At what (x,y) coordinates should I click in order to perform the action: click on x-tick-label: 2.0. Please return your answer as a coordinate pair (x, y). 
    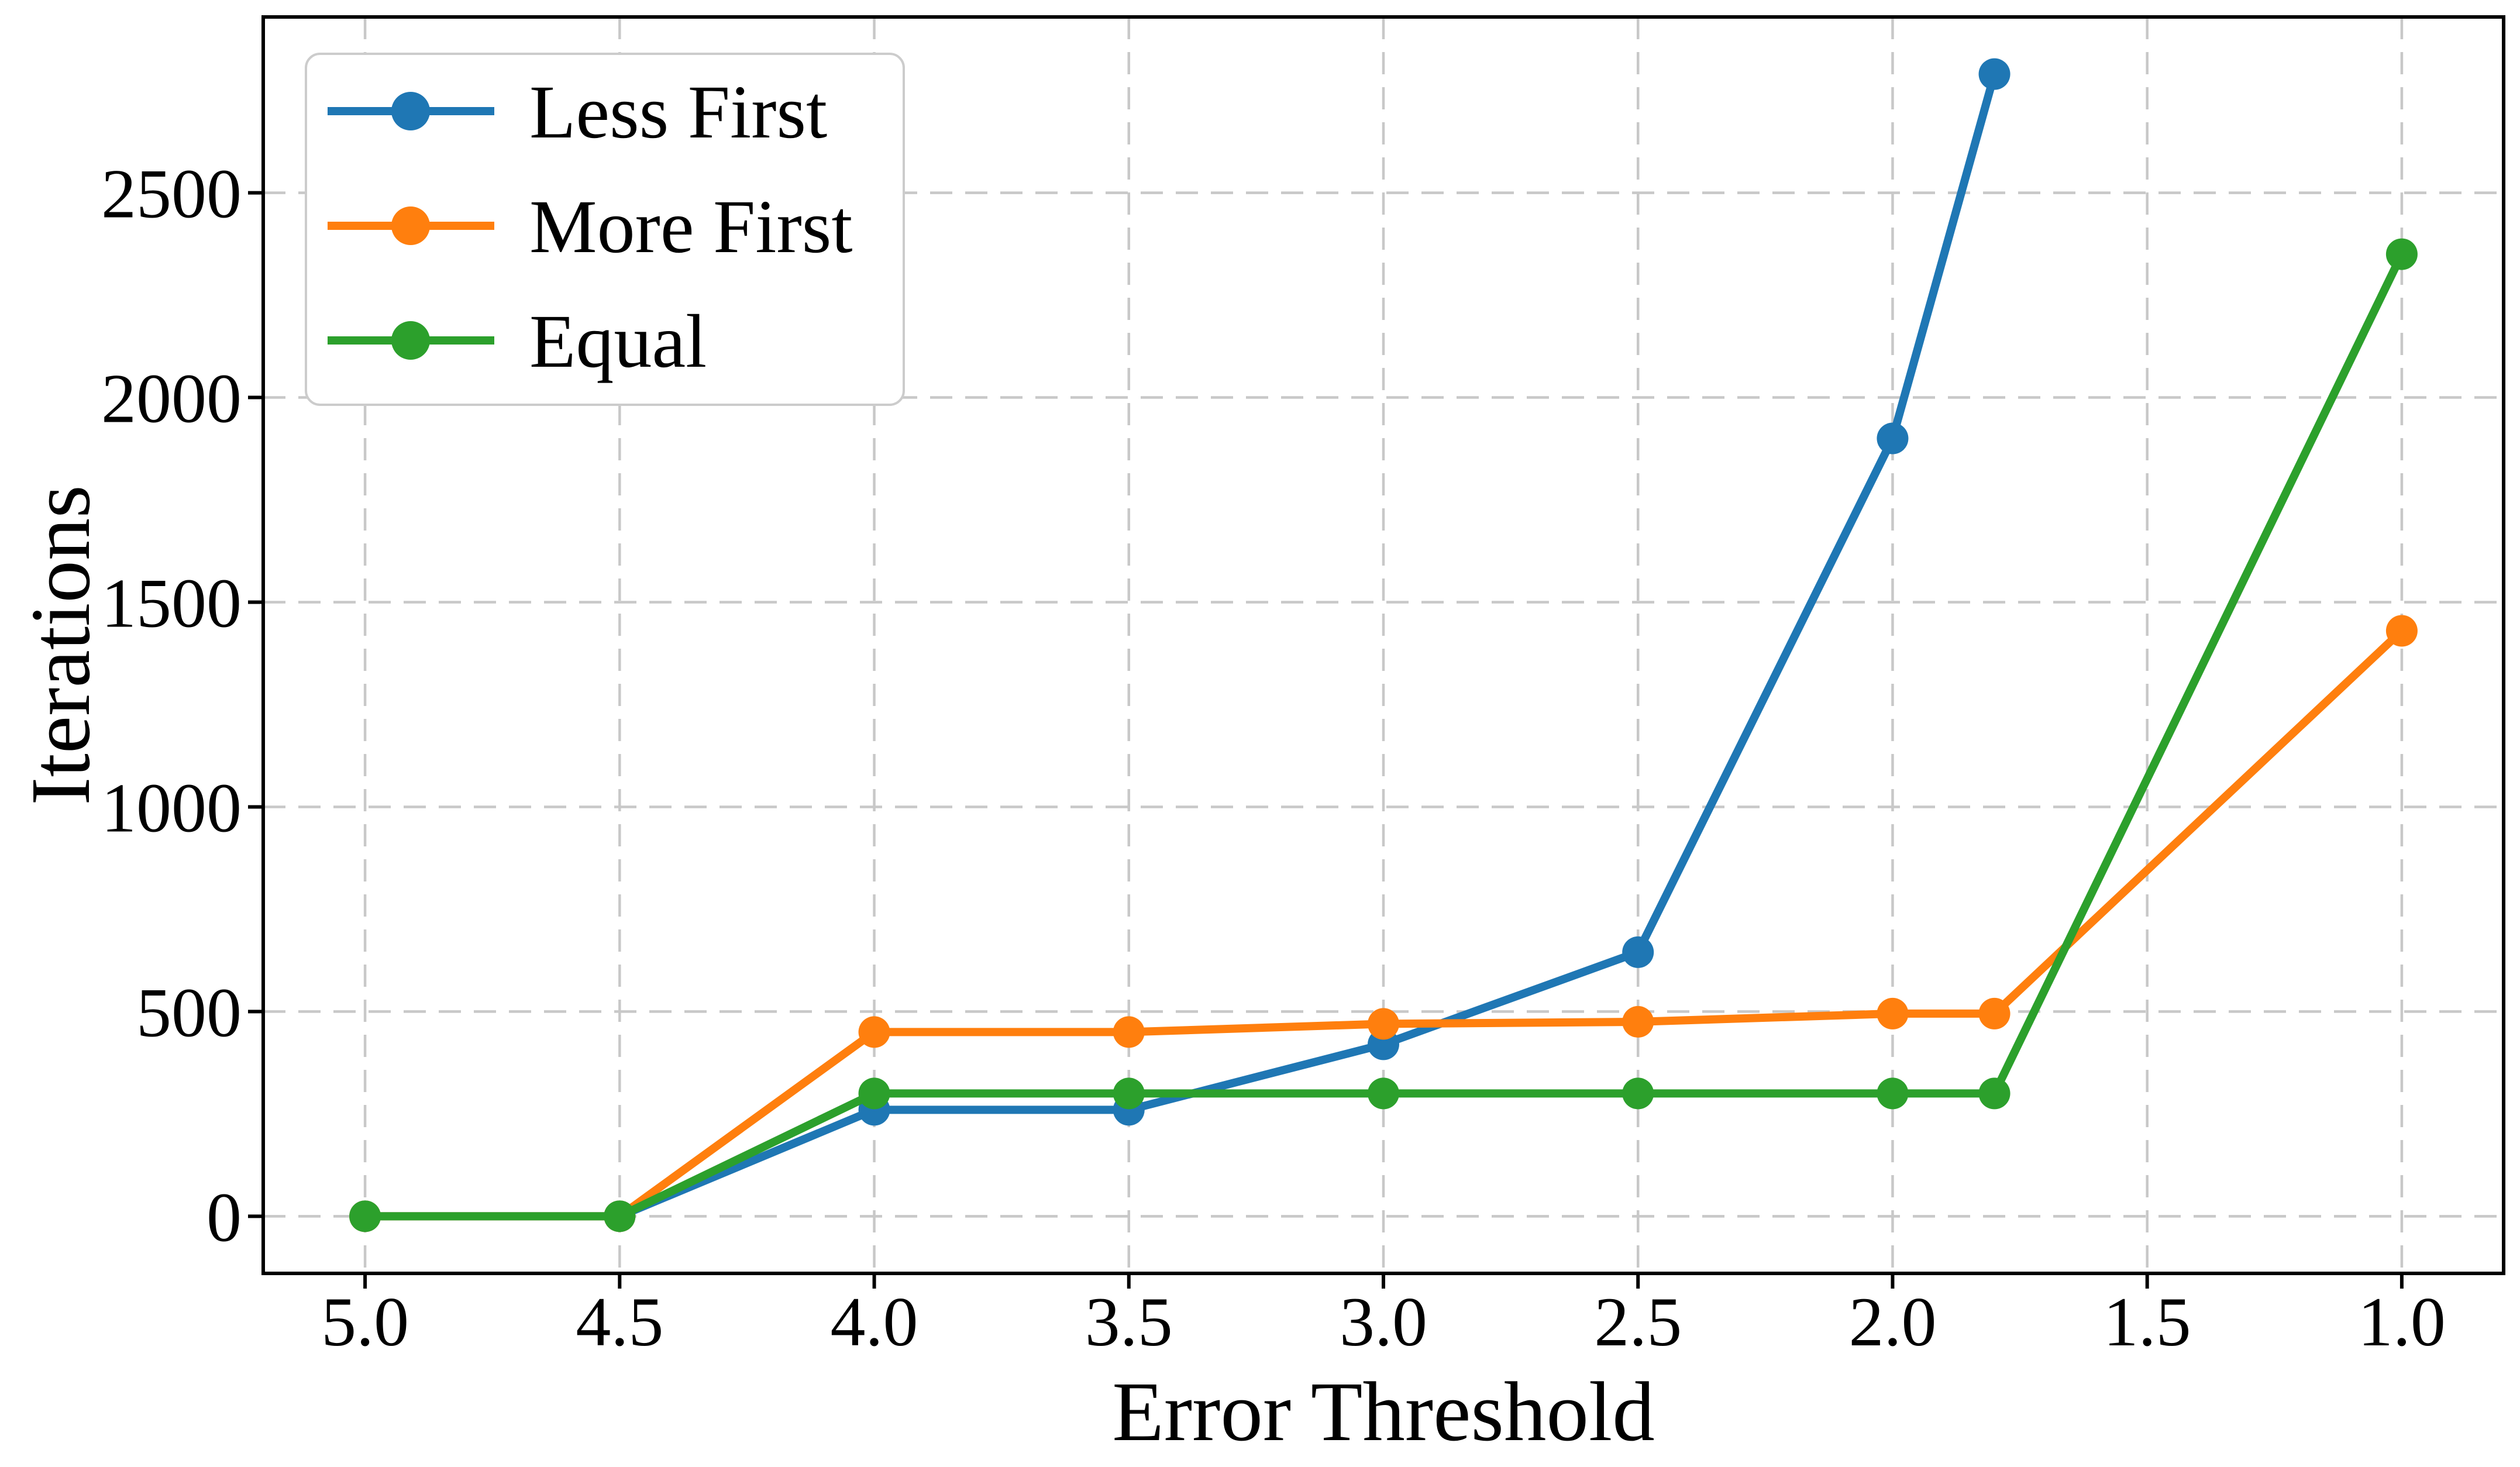
    Looking at the image, I should click on (1892, 1322).